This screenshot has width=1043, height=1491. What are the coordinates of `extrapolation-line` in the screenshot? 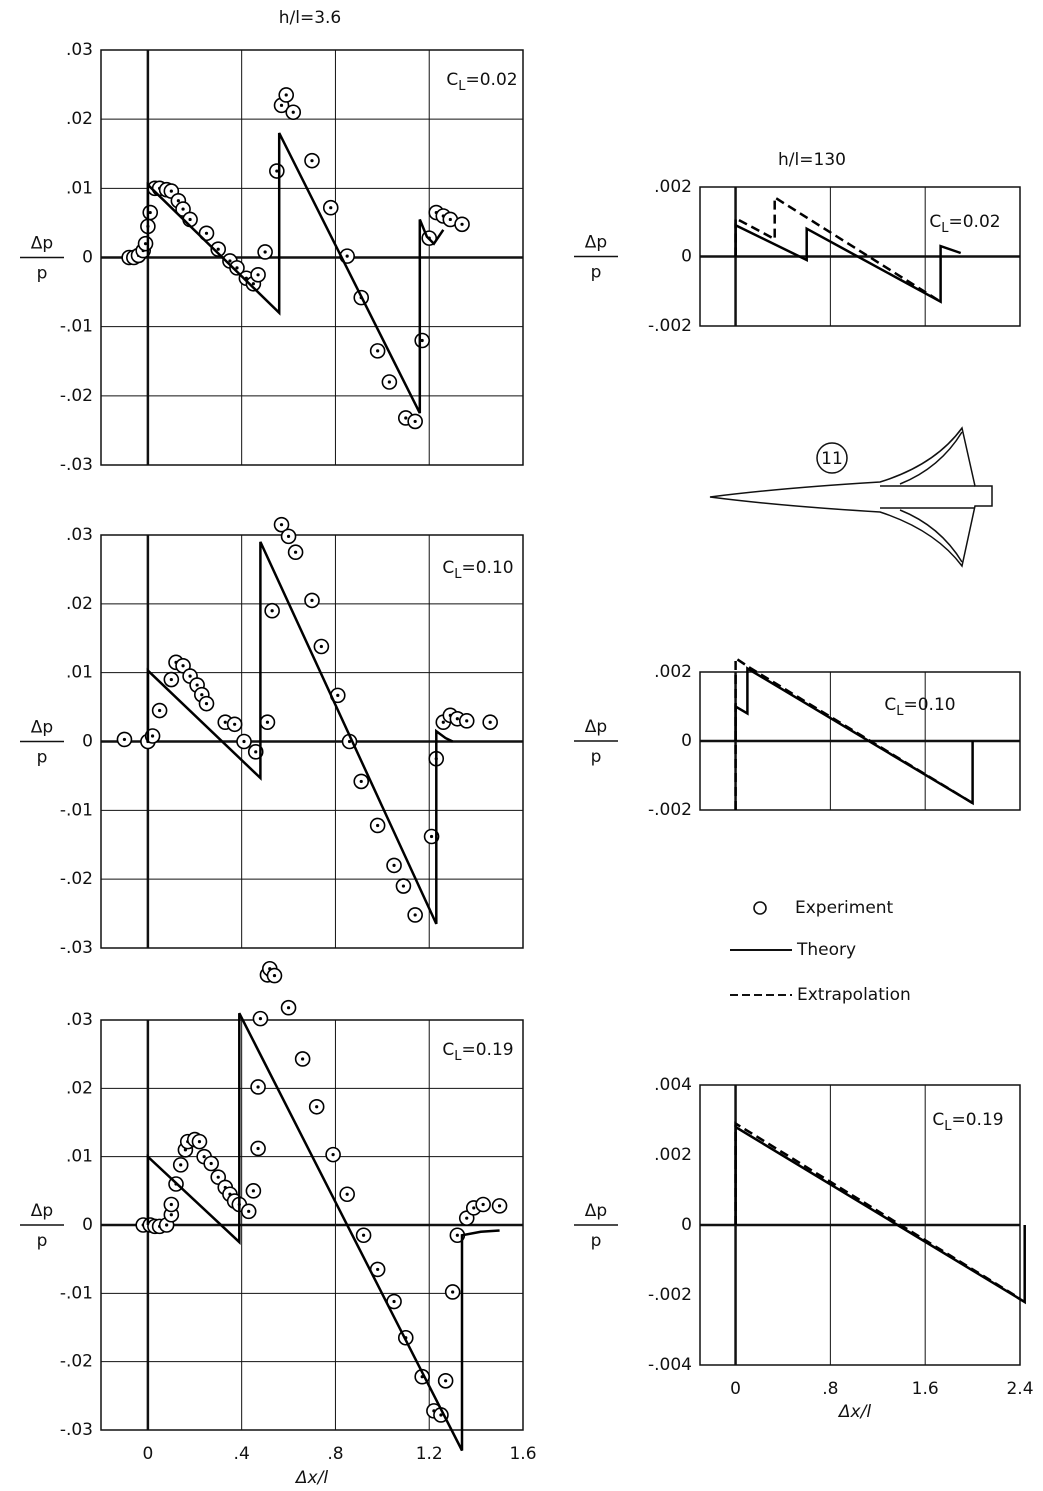 It's located at (877, 1210).